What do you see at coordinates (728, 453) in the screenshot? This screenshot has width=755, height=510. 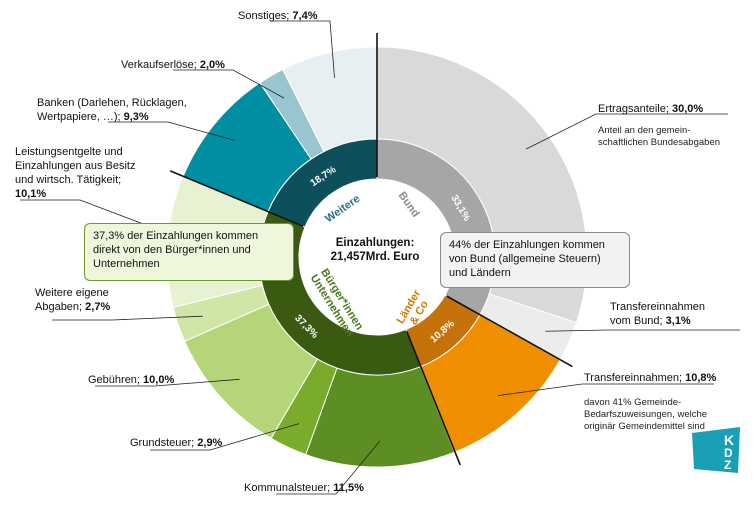 I see `svg-text: D` at bounding box center [728, 453].